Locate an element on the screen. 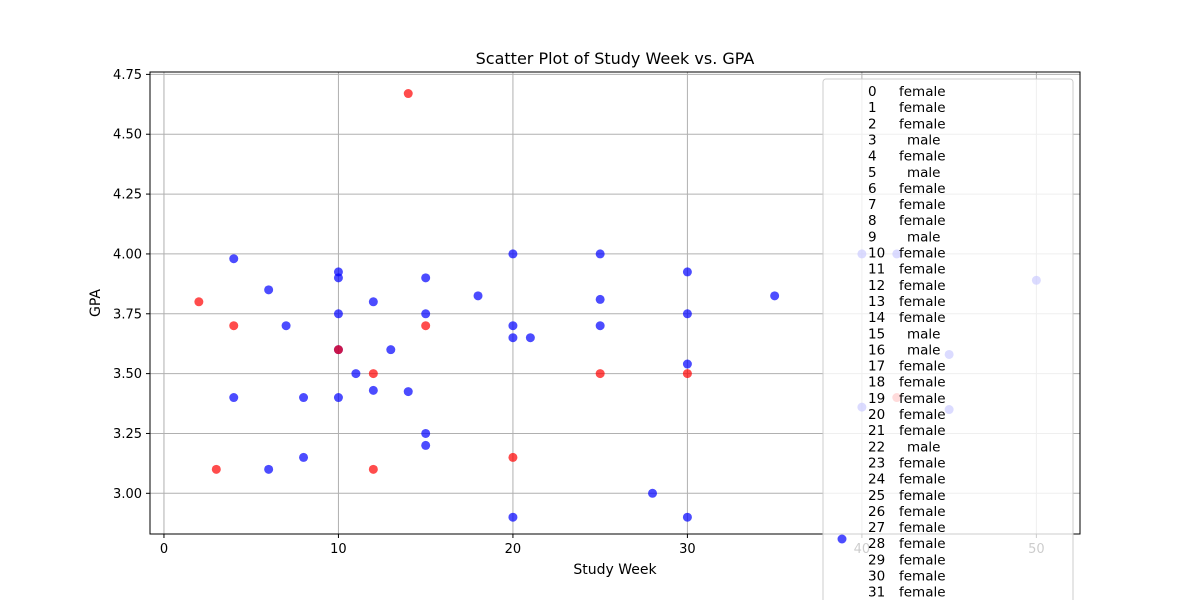  legend-entry-index: 11 is located at coordinates (876, 270).